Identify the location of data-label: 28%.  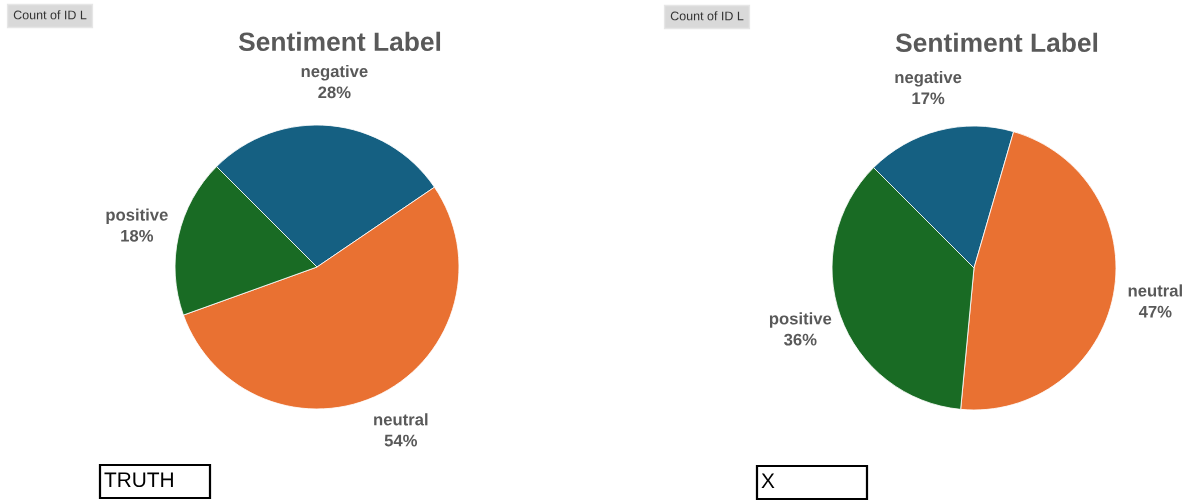
(334, 92).